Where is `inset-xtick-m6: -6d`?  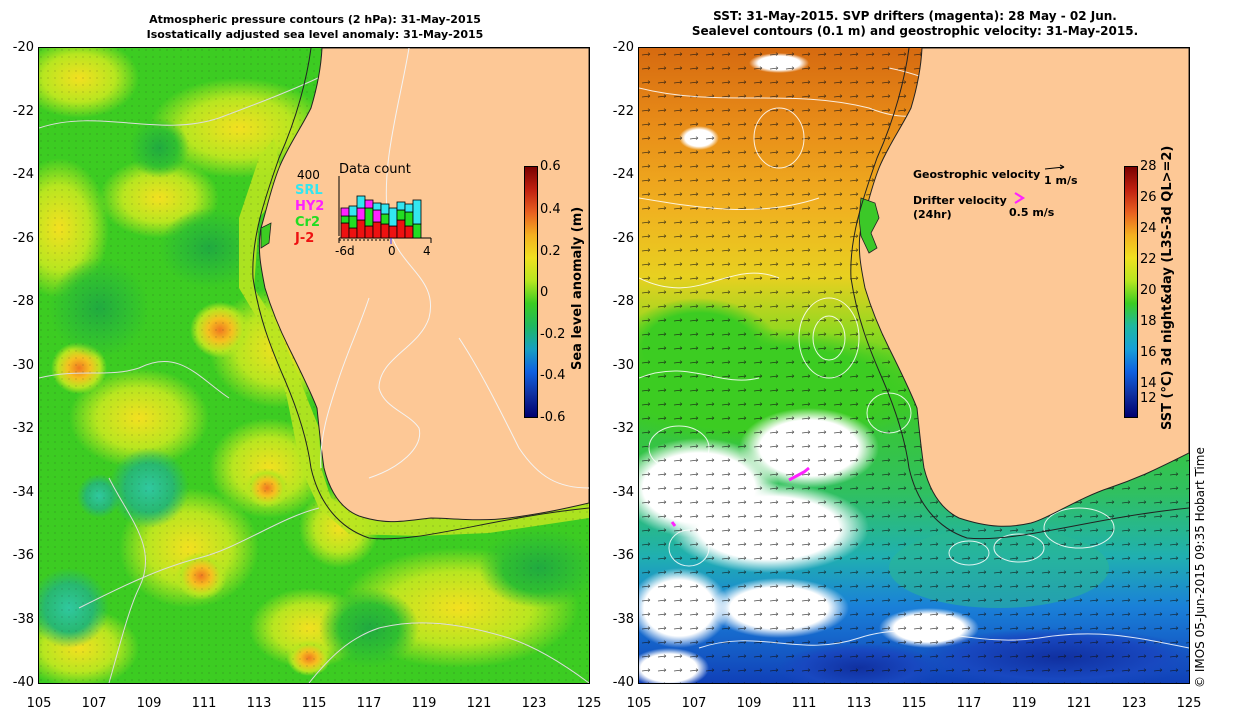
inset-xtick-m6: -6d is located at coordinates (345, 251).